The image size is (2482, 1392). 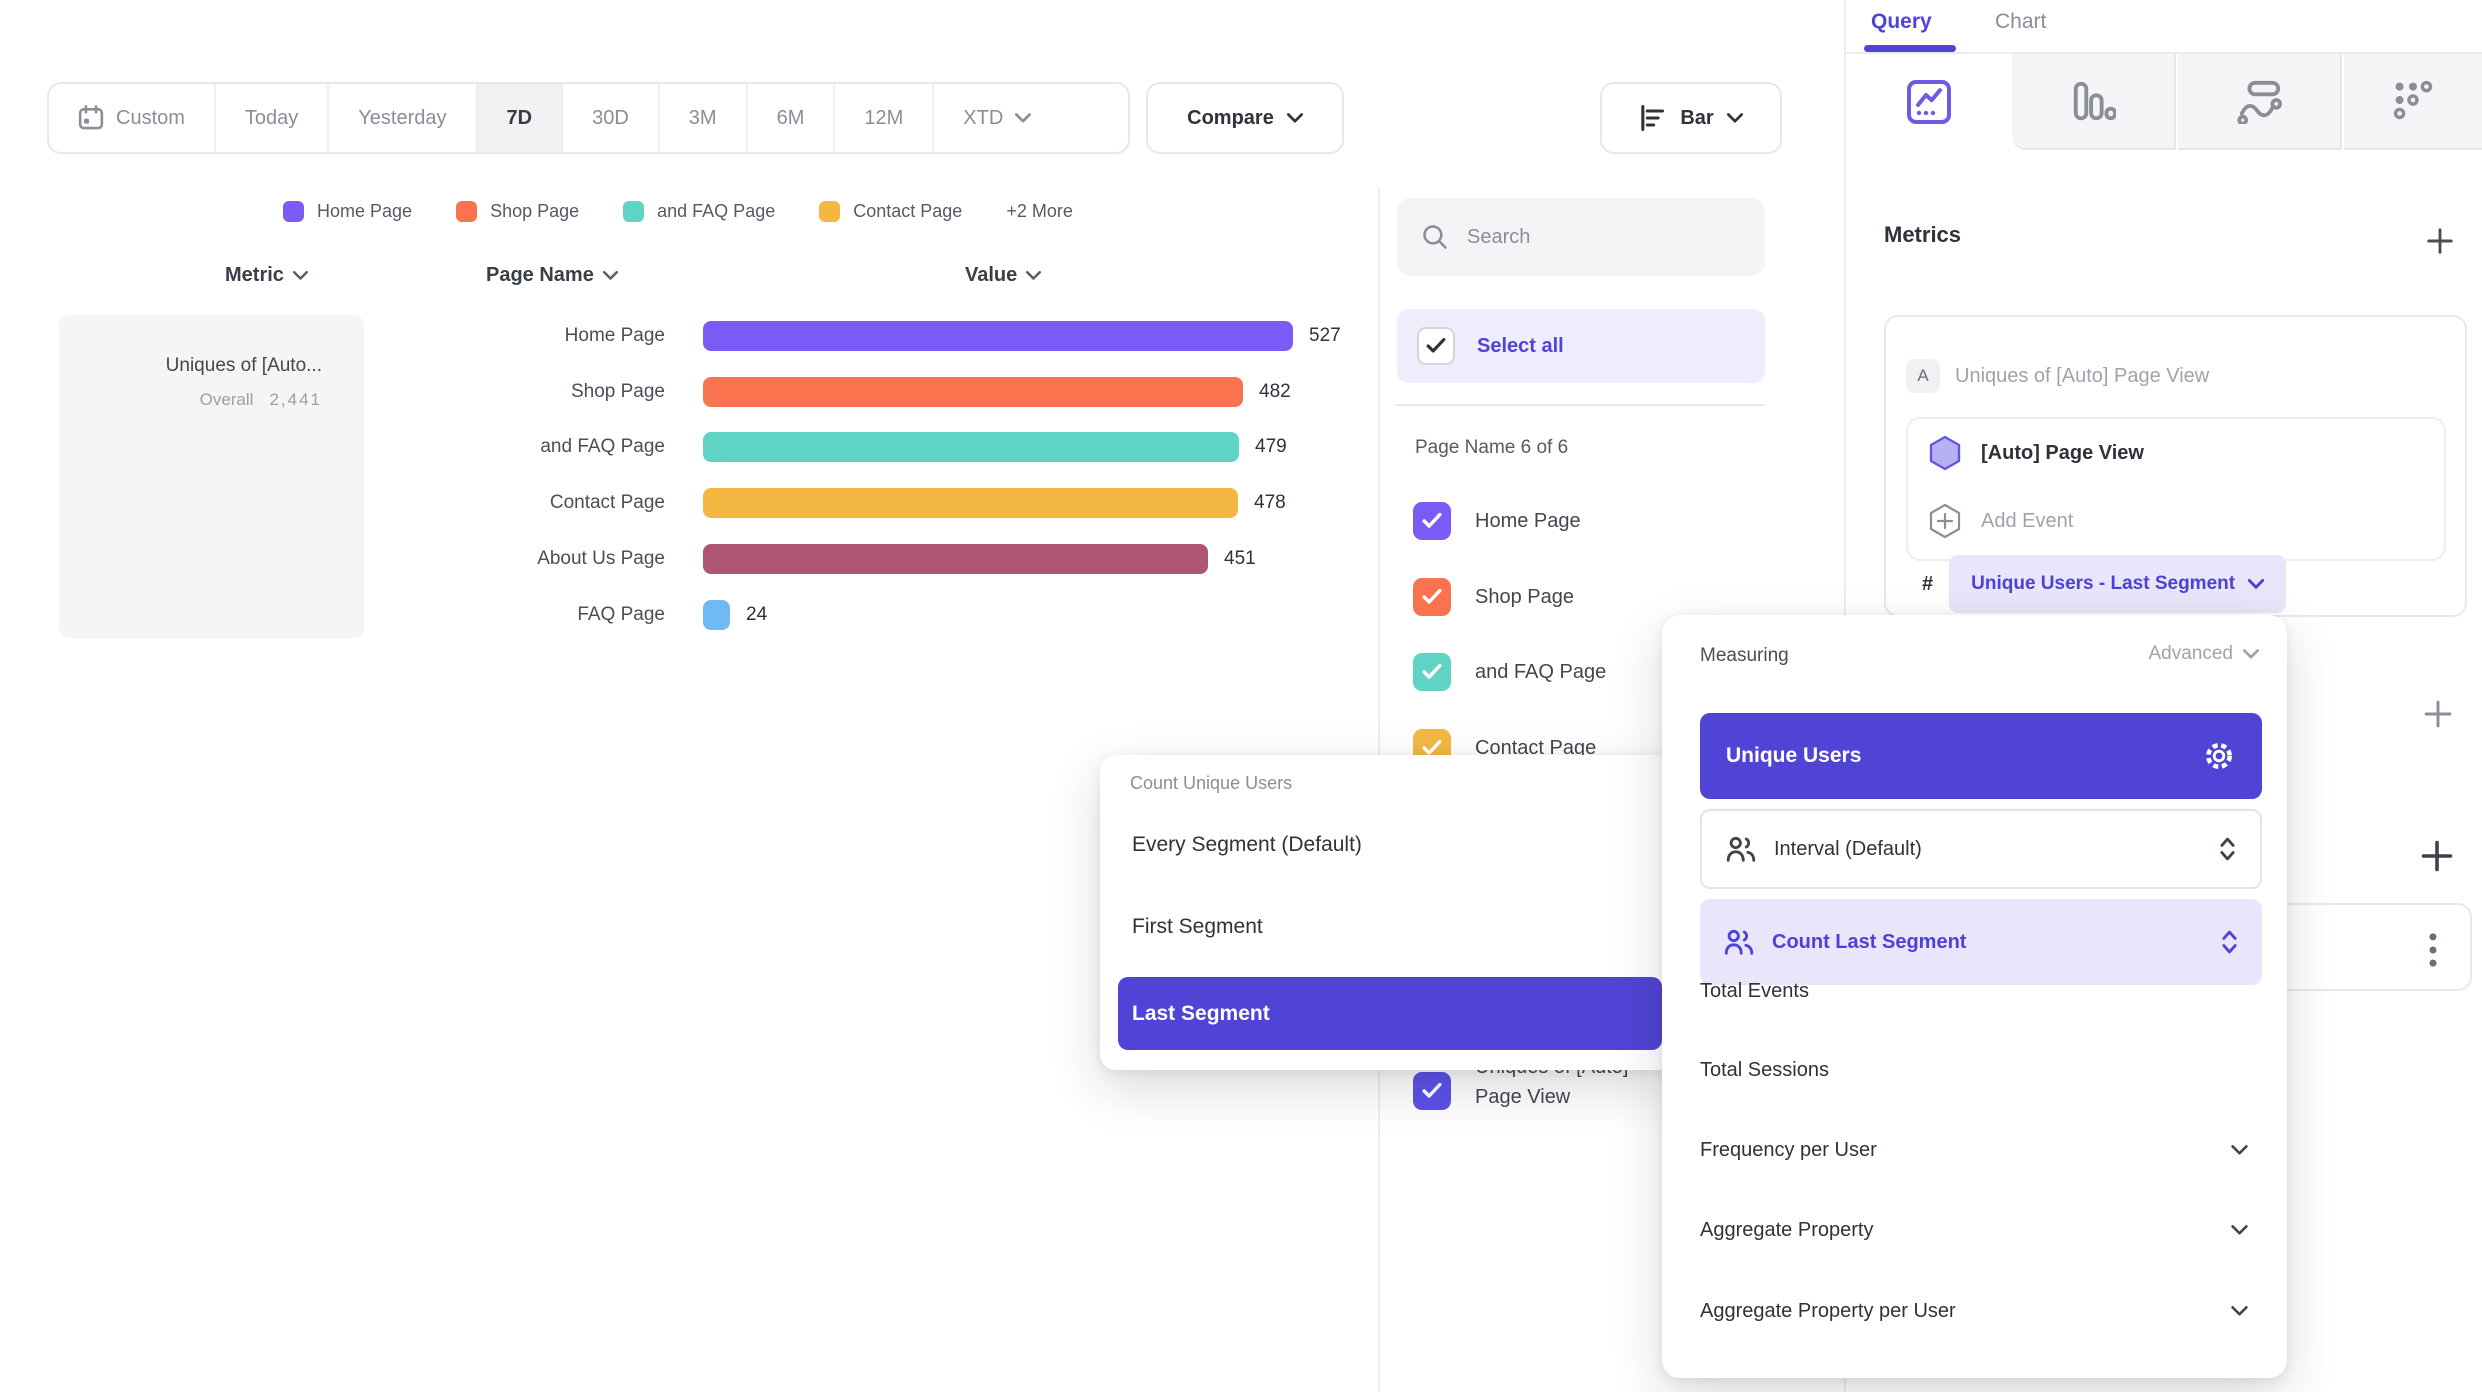 What do you see at coordinates (792, 118) in the screenshot?
I see `date-range-6m: 6M` at bounding box center [792, 118].